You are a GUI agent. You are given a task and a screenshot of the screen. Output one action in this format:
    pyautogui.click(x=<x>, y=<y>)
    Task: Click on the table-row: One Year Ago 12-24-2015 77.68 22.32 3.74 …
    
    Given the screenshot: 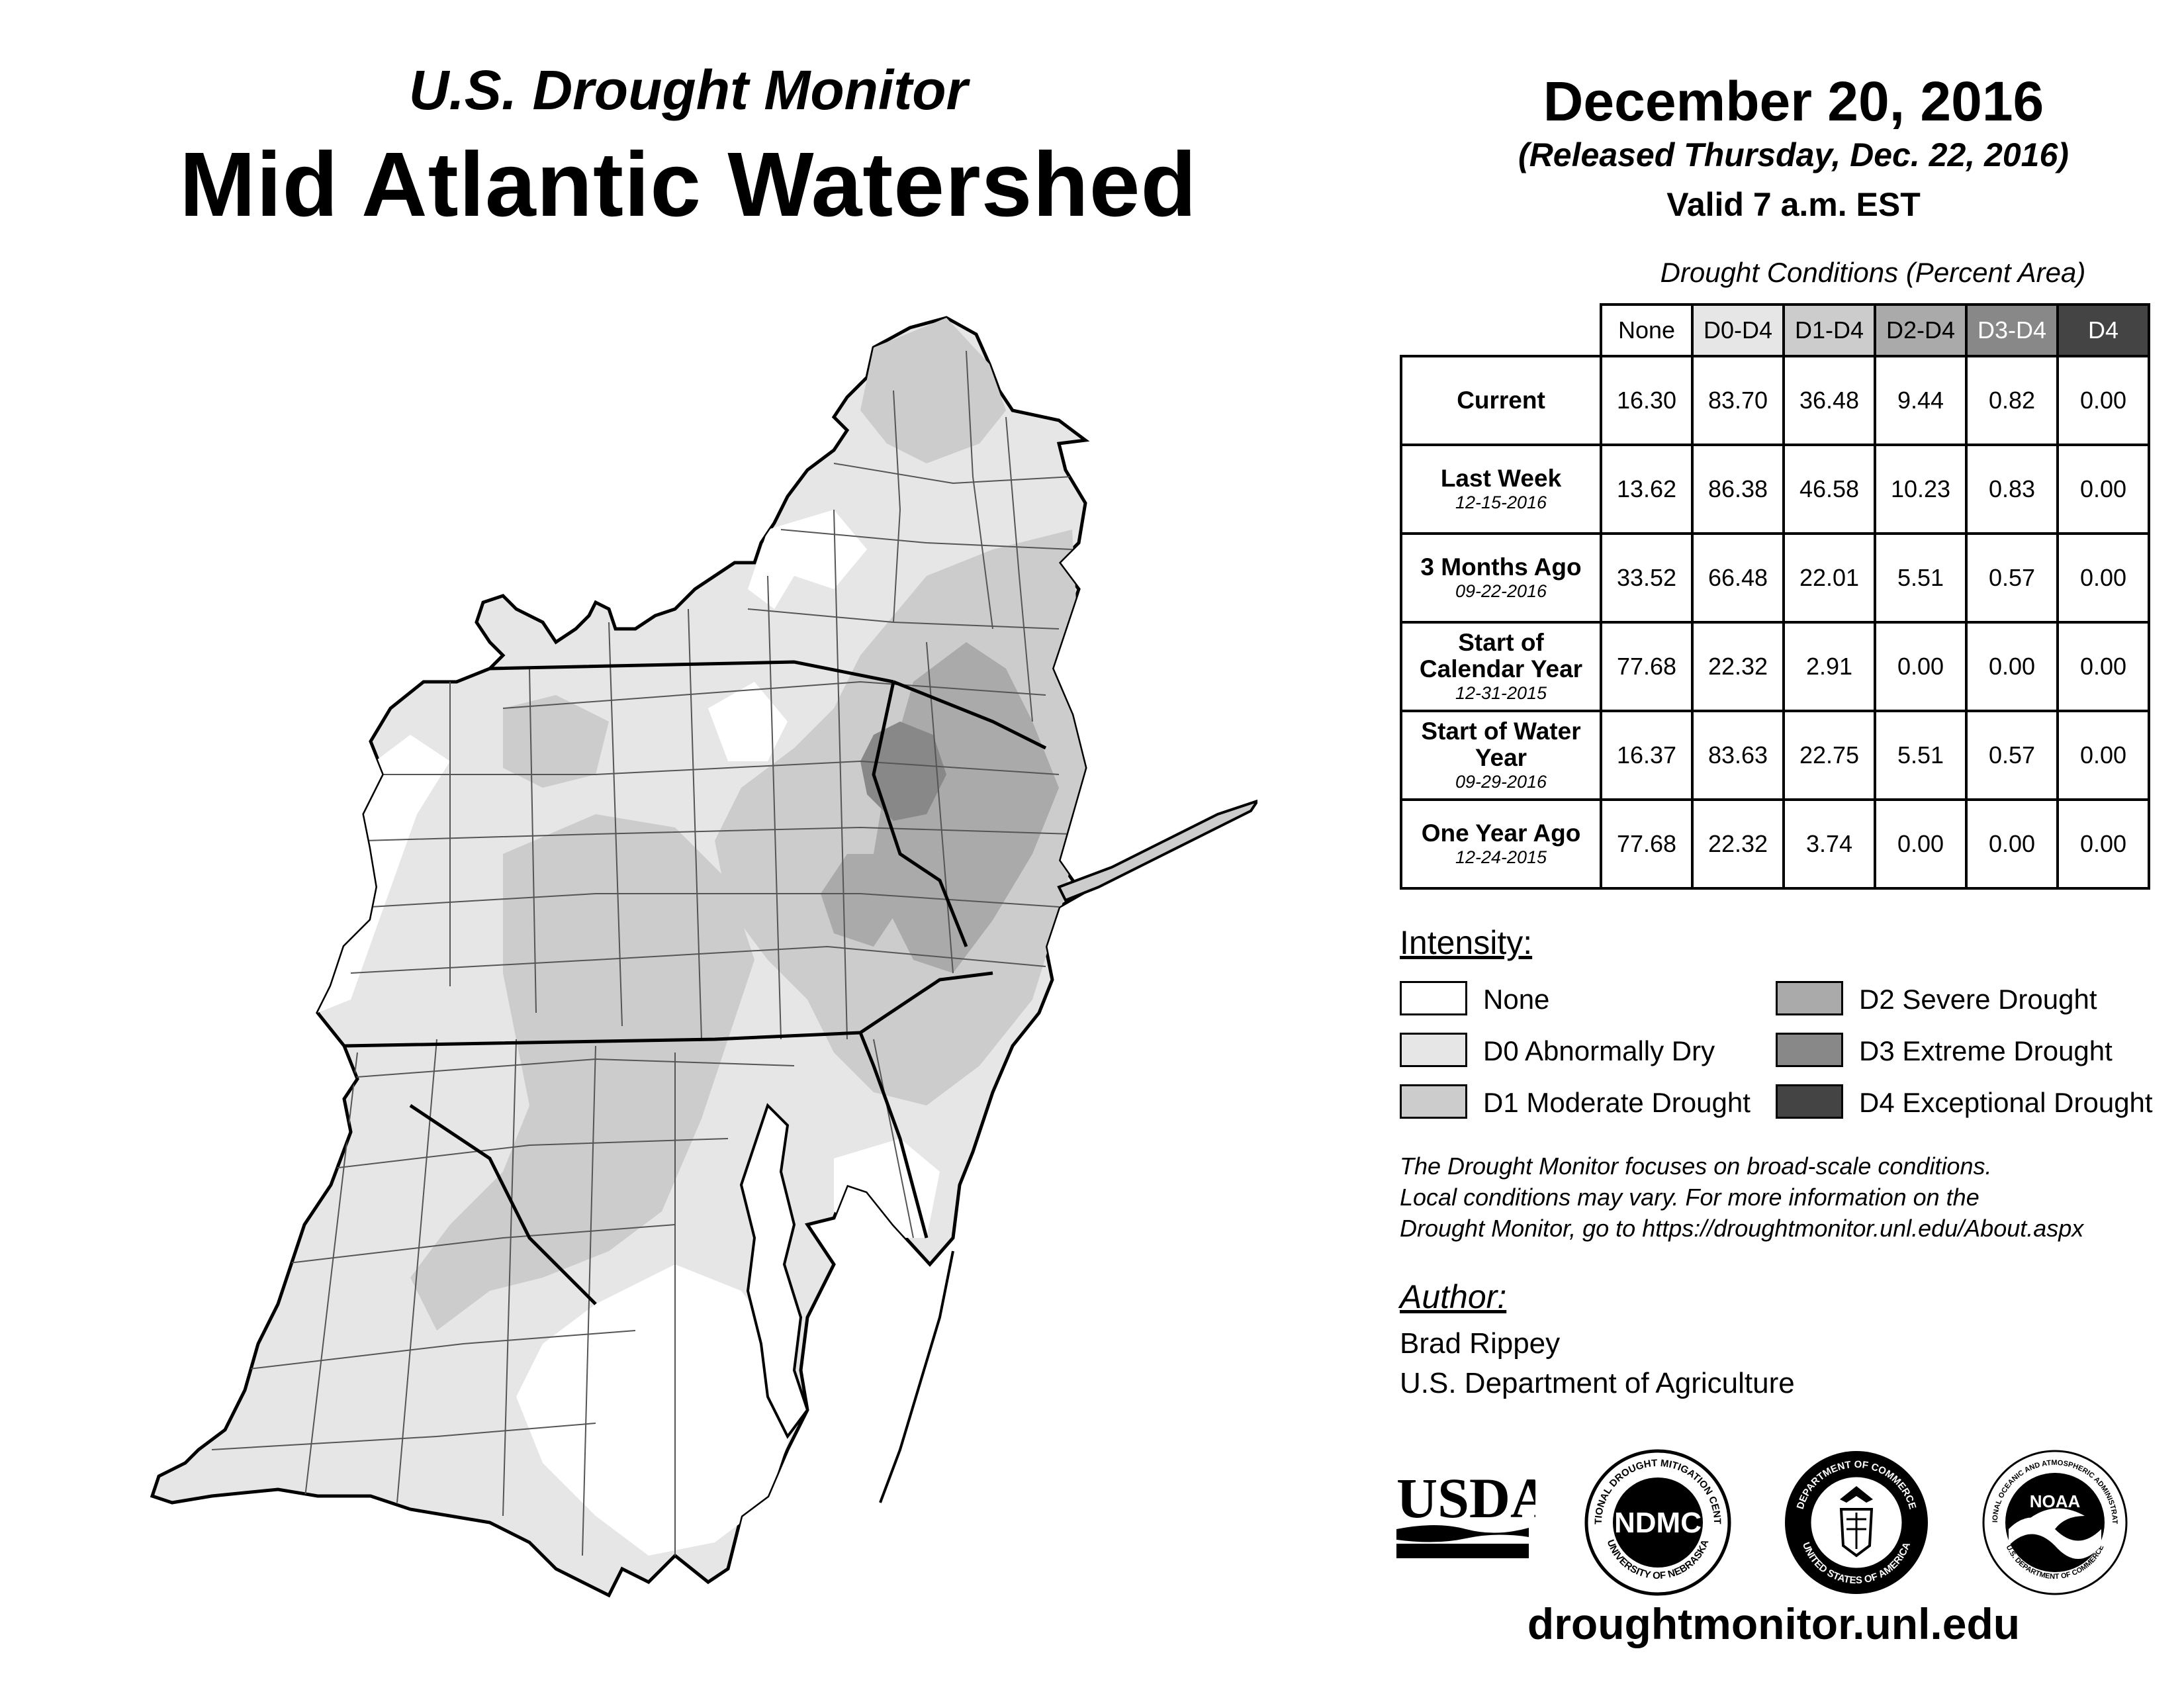 What is the action you would take?
    pyautogui.click(x=1775, y=844)
    